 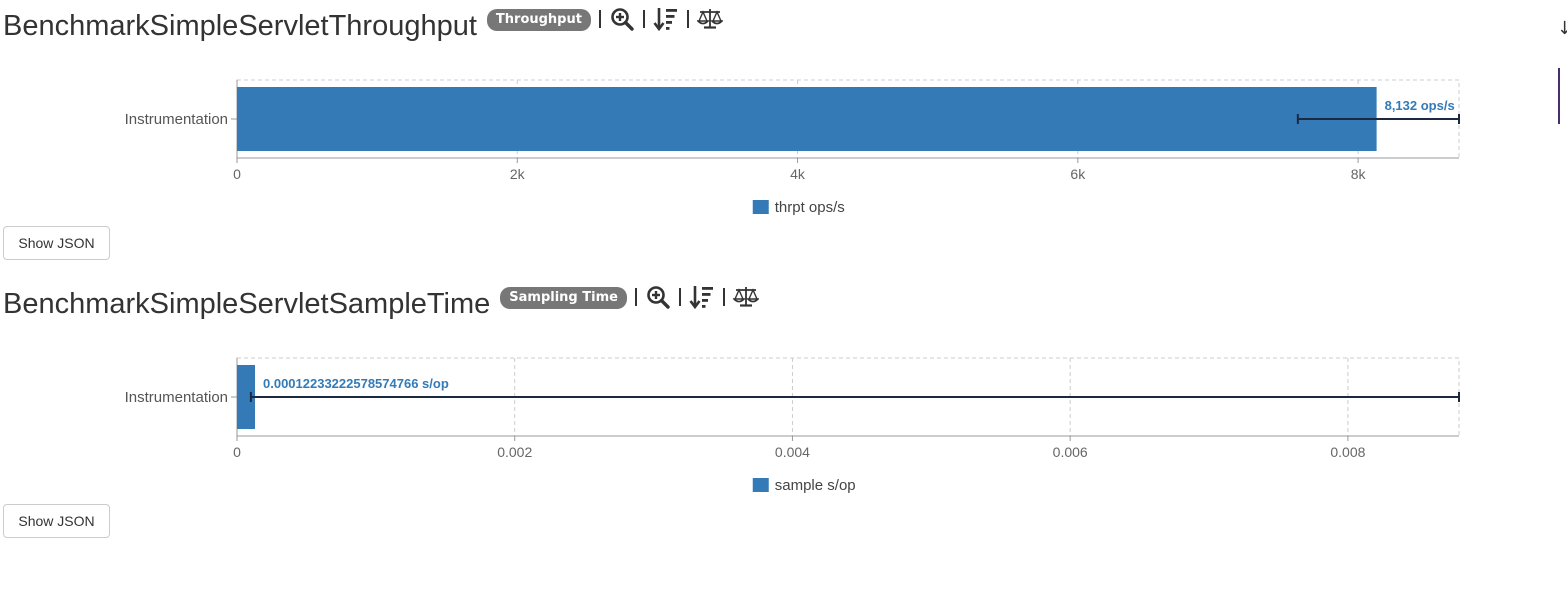 I want to click on mode-badge: Sampling Time, so click(x=563, y=298).